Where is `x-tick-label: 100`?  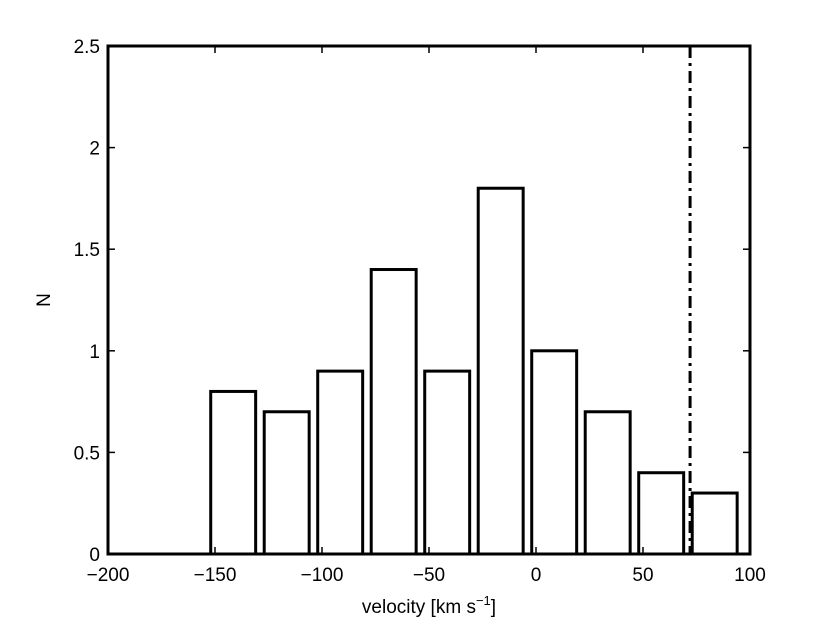 x-tick-label: 100 is located at coordinates (750, 575).